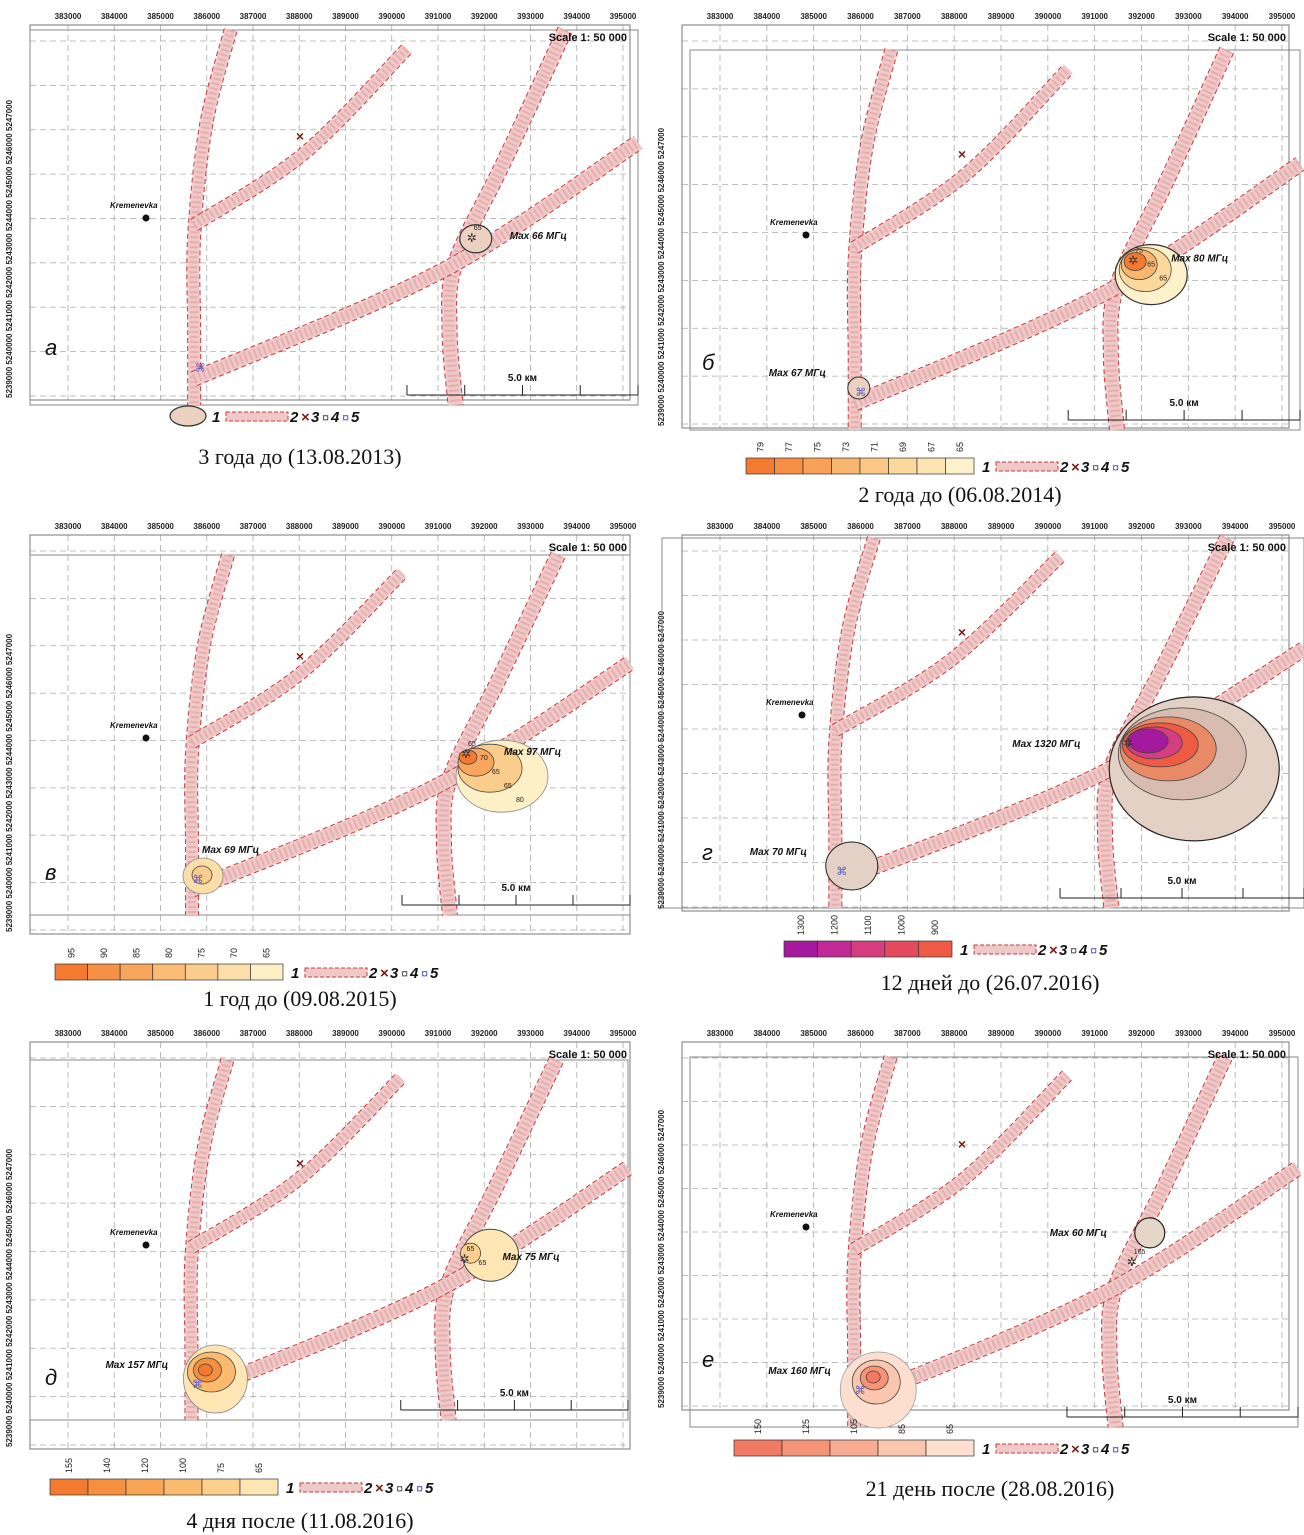 The height and width of the screenshot is (1535, 1304). What do you see at coordinates (290, 1488) in the screenshot?
I see `legend-item-1: 1` at bounding box center [290, 1488].